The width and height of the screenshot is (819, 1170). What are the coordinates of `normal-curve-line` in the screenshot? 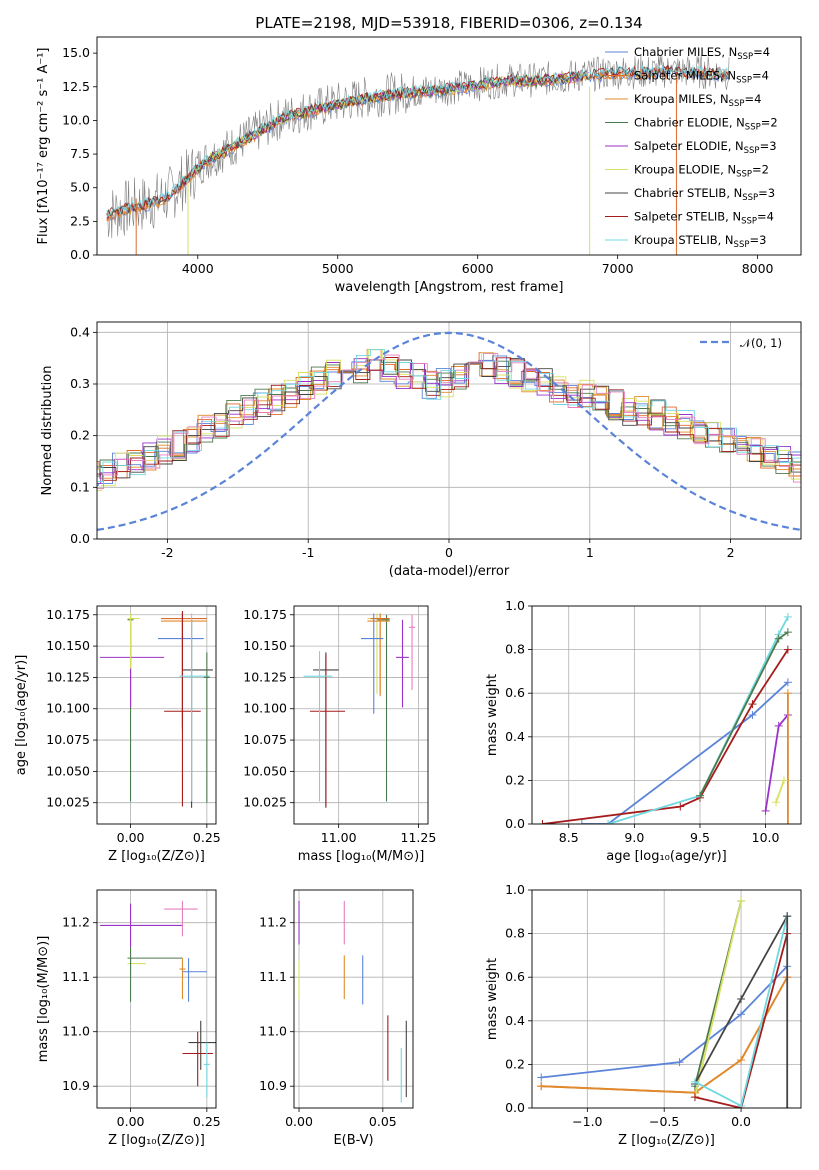 It's located at (449, 431).